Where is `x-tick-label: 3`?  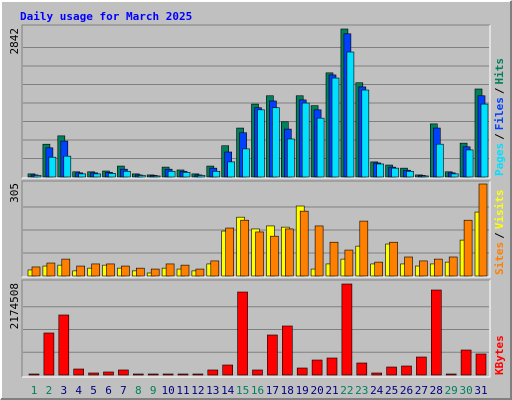
x-tick-label: 3 is located at coordinates (63, 390).